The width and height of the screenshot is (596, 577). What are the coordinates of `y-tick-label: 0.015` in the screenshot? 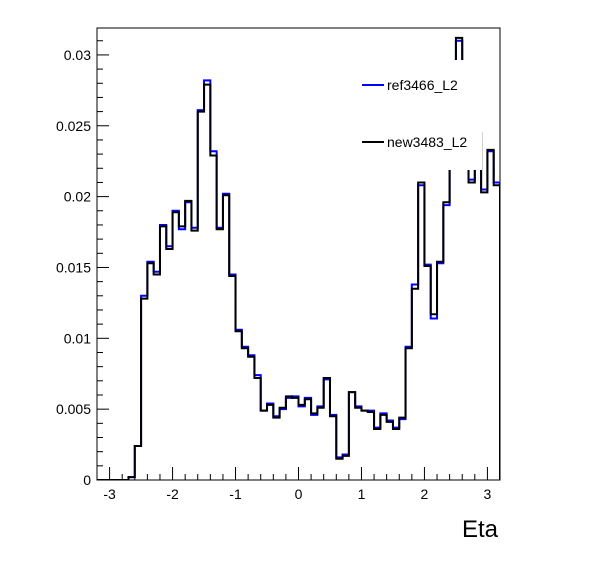 It's located at (73, 267).